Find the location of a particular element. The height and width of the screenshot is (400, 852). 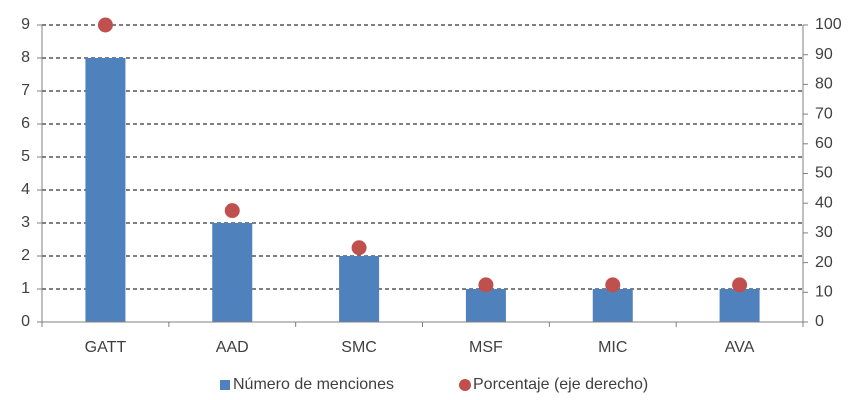

y-tick-label: 7 is located at coordinates (25, 90).